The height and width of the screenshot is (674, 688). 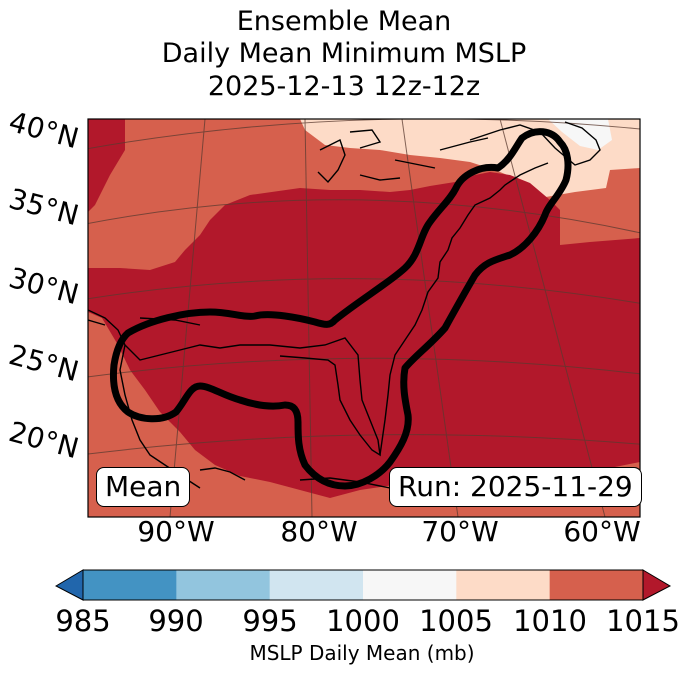 I want to click on title-line-1: Ensemble Mean, so click(x=344, y=21).